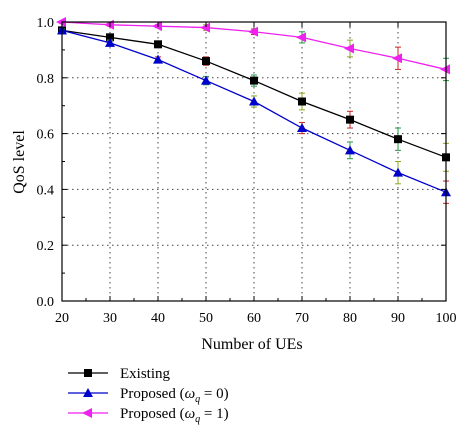 The width and height of the screenshot is (474, 440). I want to click on legend-item-proposed-0: Proposed (ωq = 0), so click(148, 395).